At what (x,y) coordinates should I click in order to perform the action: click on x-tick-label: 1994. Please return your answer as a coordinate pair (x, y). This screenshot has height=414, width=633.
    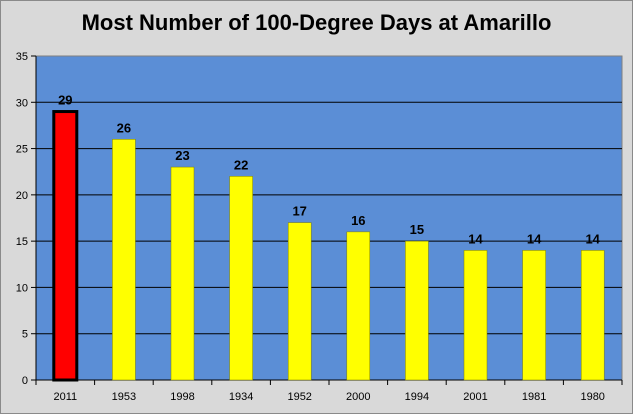
    Looking at the image, I should click on (417, 397).